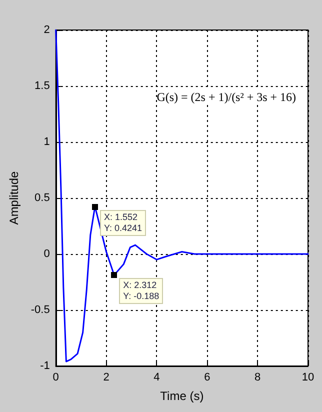  I want to click on annotation: X: 1.552 Y: 0.4241, so click(123, 223).